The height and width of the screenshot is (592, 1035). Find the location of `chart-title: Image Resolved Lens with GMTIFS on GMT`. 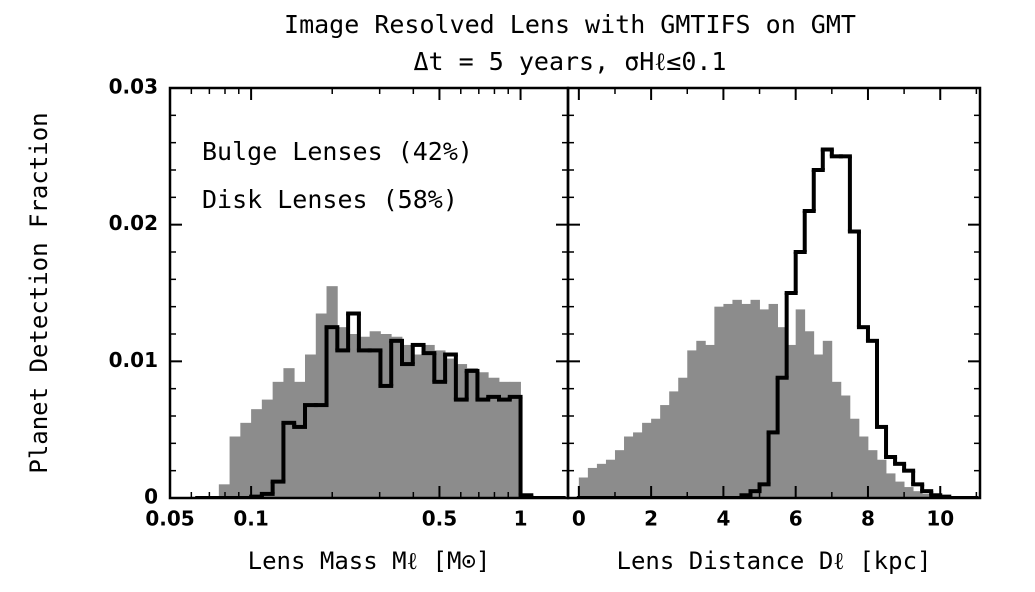

chart-title: Image Resolved Lens with GMTIFS on GMT is located at coordinates (570, 24).